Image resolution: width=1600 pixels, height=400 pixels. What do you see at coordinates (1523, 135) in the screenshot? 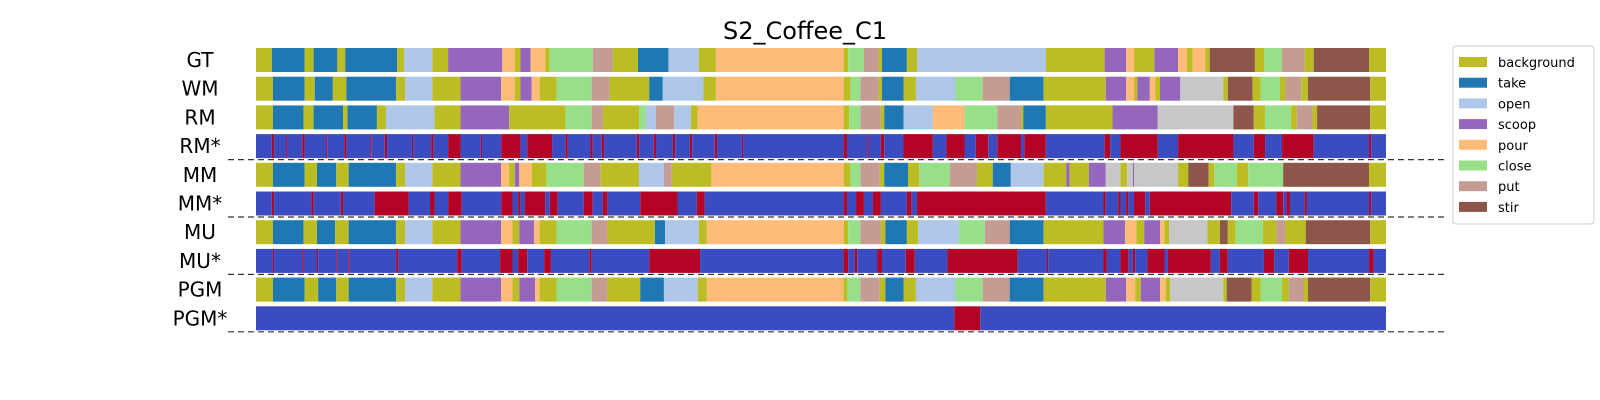
I see `legend-frame` at bounding box center [1523, 135].